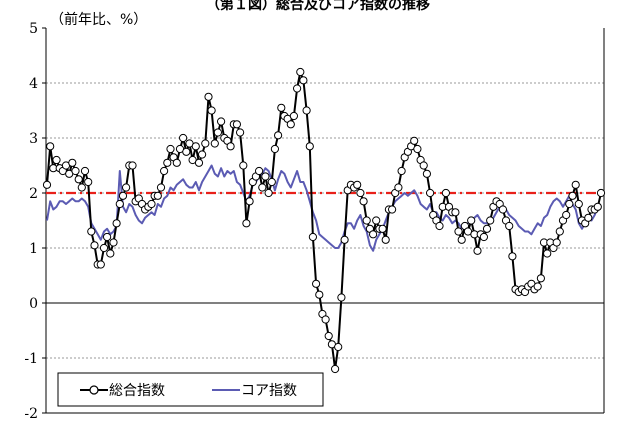 This screenshot has height=423, width=632. What do you see at coordinates (33, 29) in the screenshot?
I see `y-tick-label: 5` at bounding box center [33, 29].